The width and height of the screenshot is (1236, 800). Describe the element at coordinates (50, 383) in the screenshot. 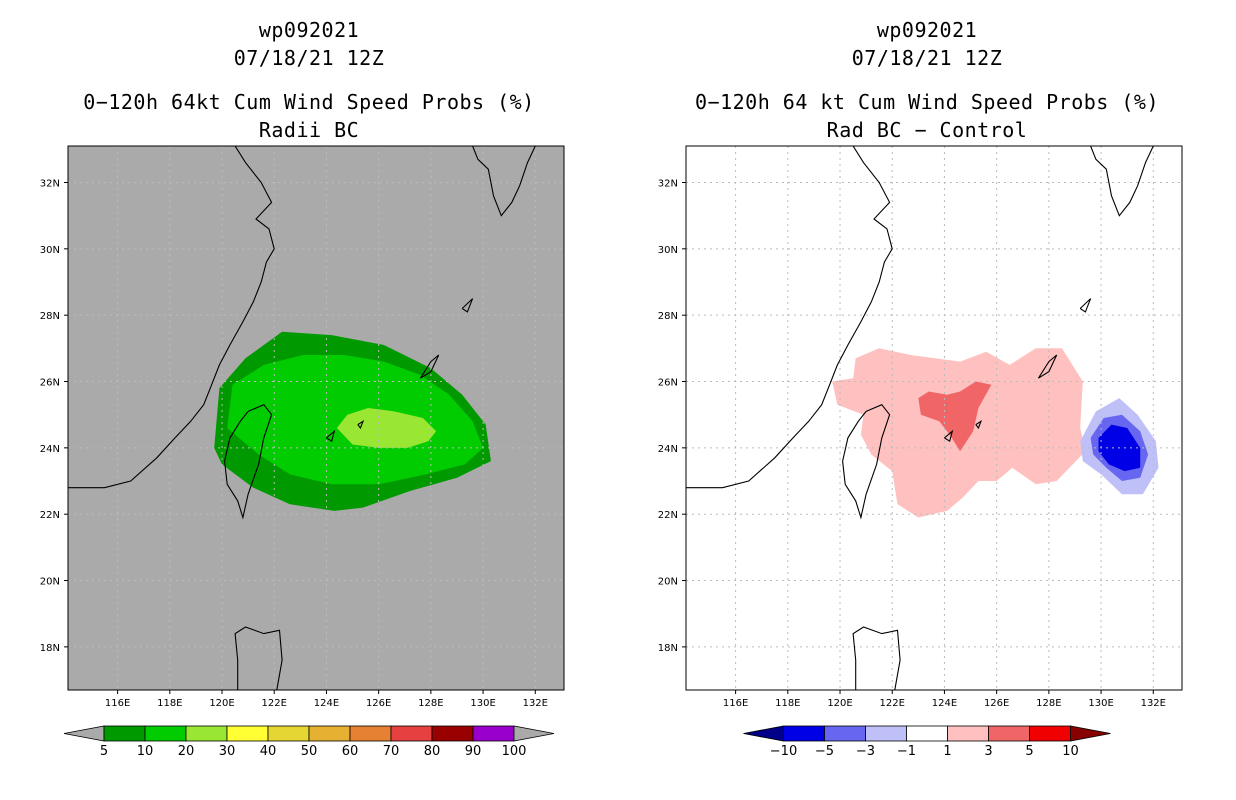

I see `y-tick-label: 26N` at that location.